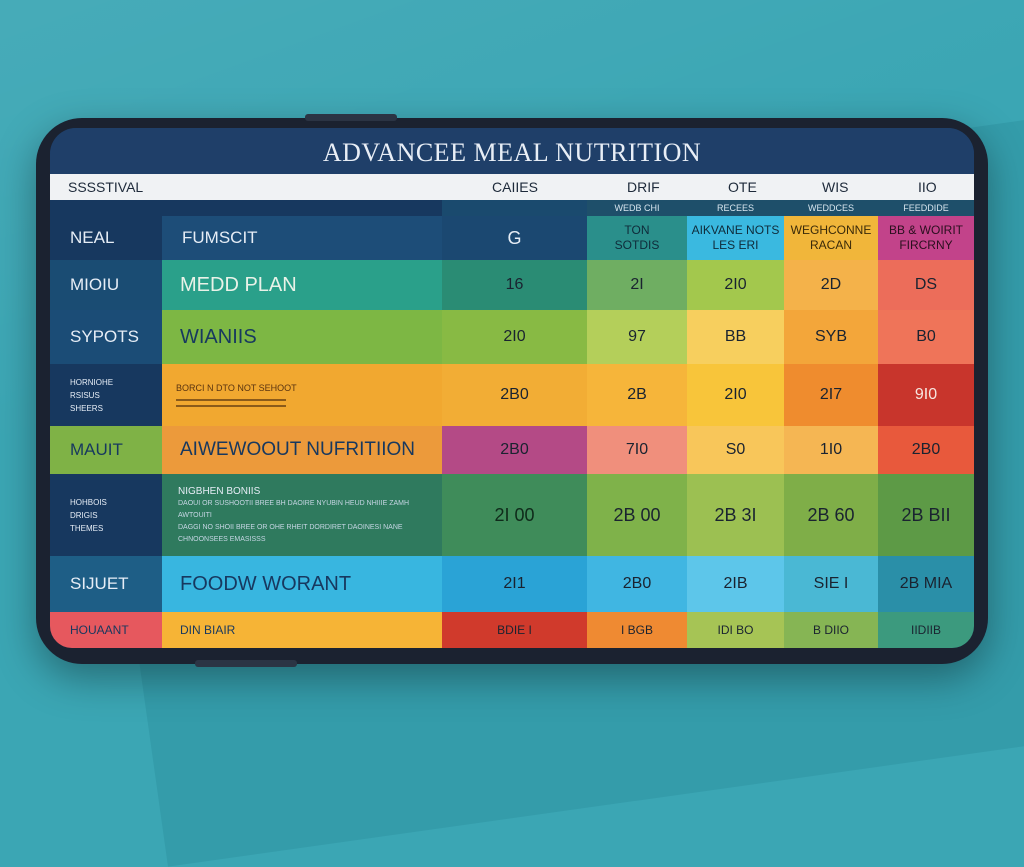 The height and width of the screenshot is (867, 1024). I want to click on col-header-2: OTE, so click(742, 187).